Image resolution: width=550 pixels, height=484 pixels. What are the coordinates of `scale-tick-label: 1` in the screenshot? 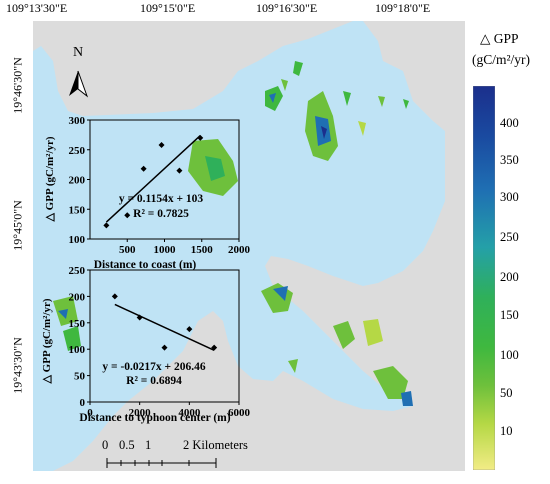 It's located at (148, 445).